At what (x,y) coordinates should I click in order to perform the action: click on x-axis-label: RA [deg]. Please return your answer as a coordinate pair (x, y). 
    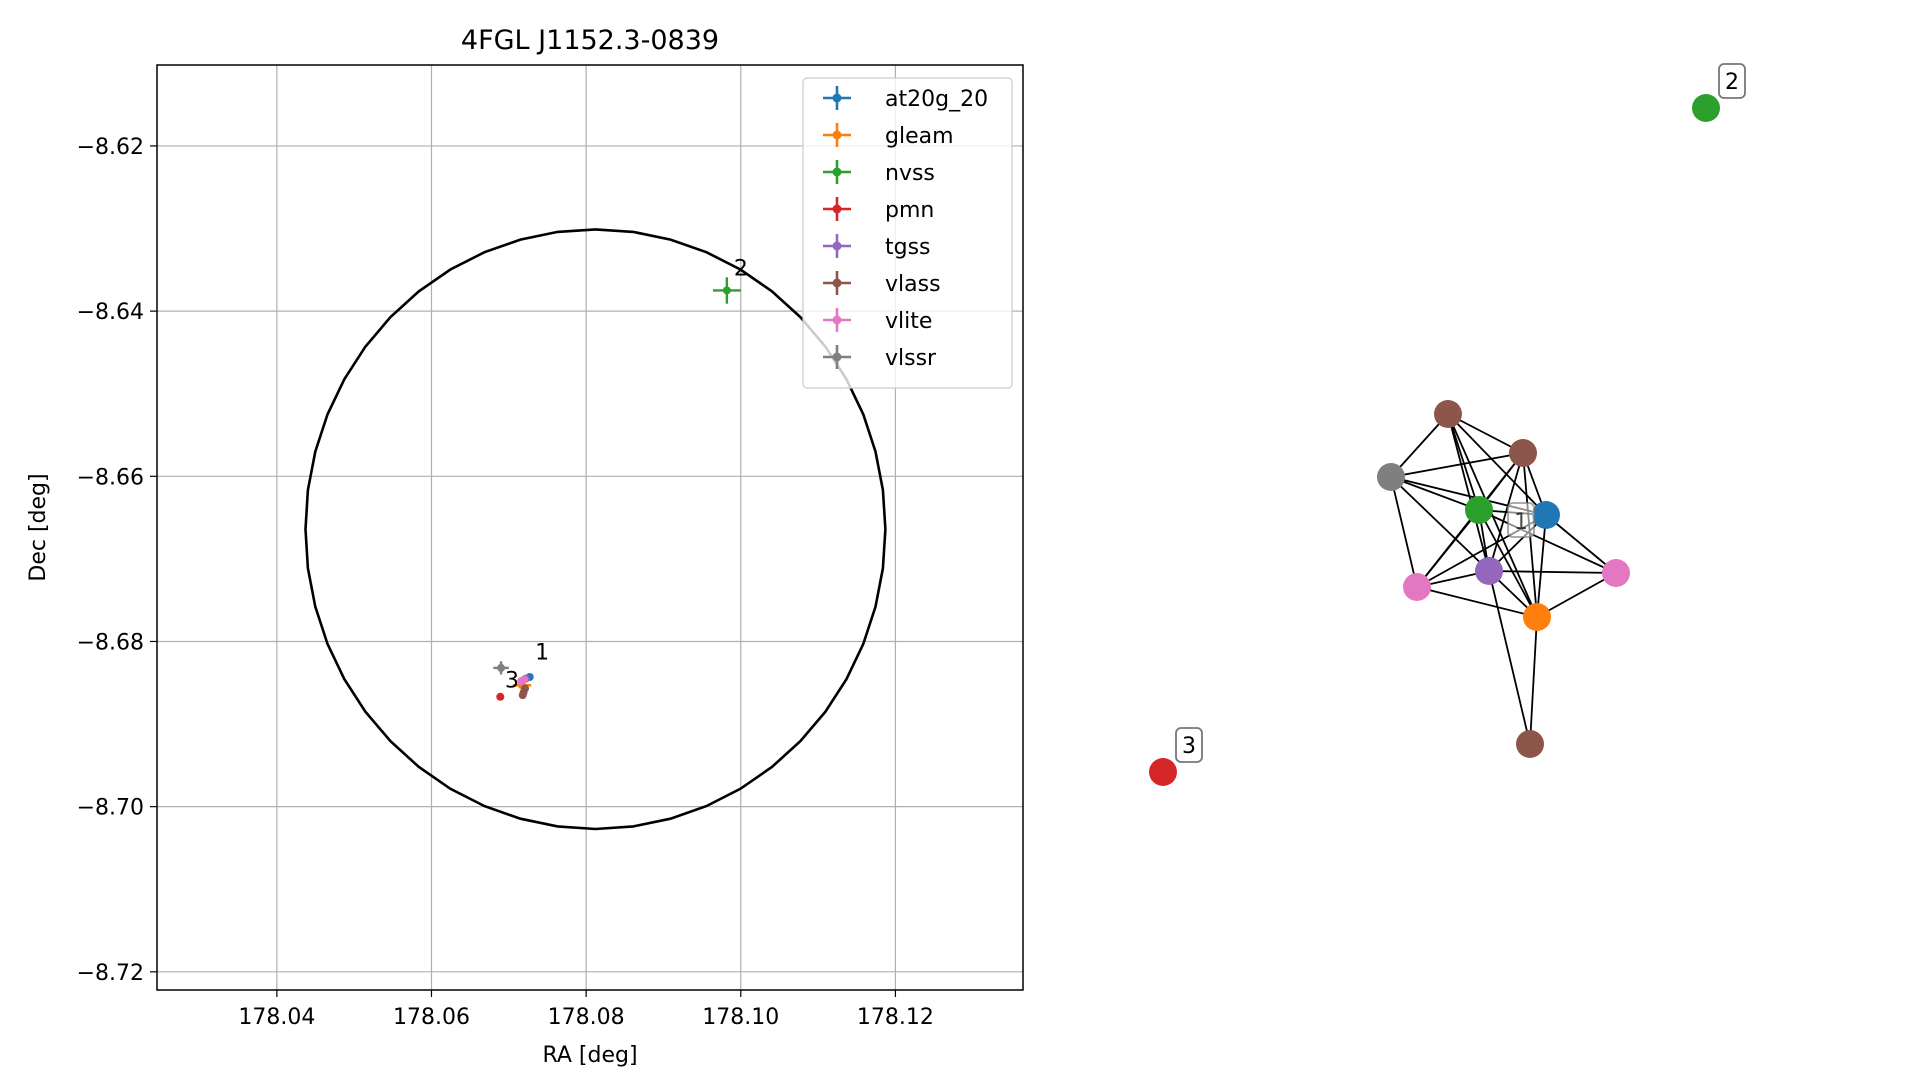
    Looking at the image, I should click on (589, 1055).